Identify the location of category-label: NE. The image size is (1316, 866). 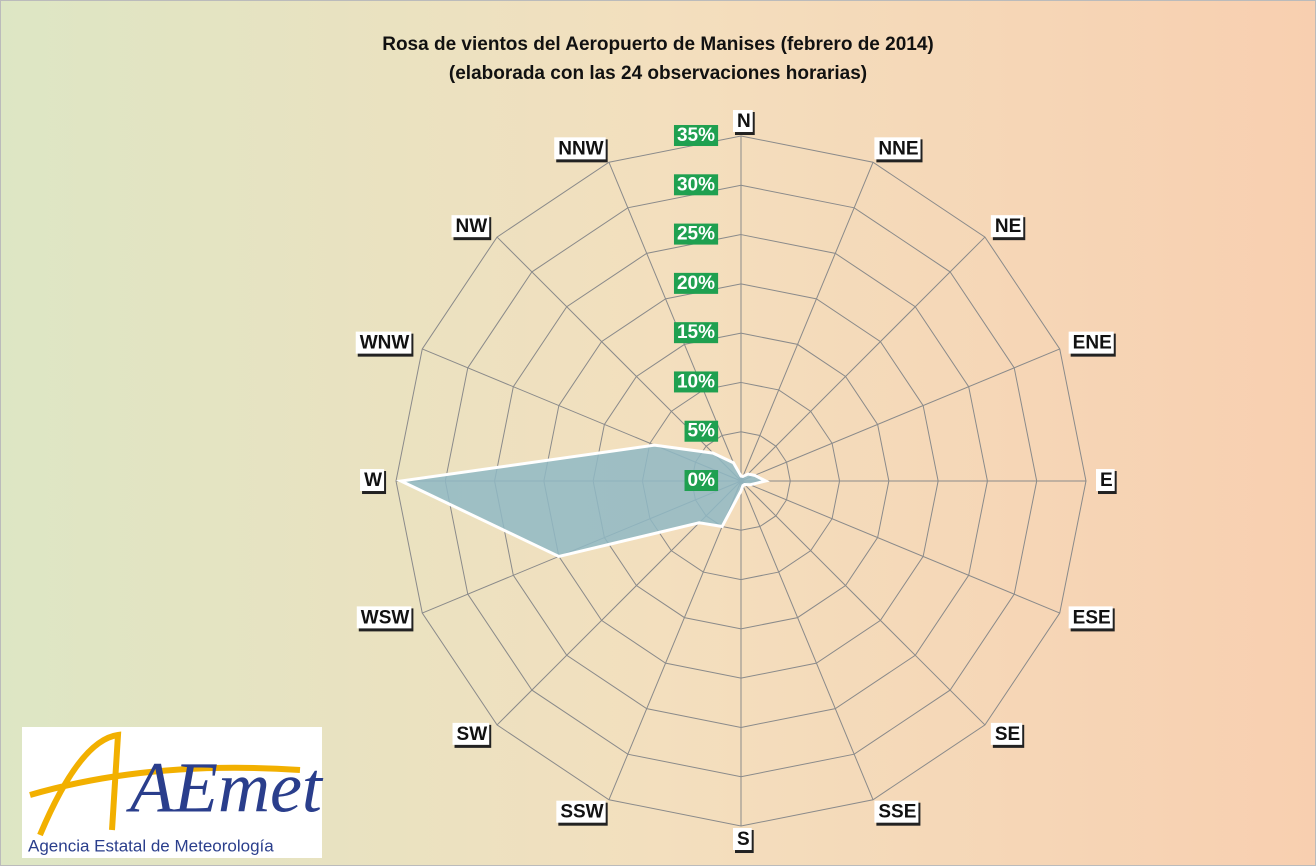
(1008, 226).